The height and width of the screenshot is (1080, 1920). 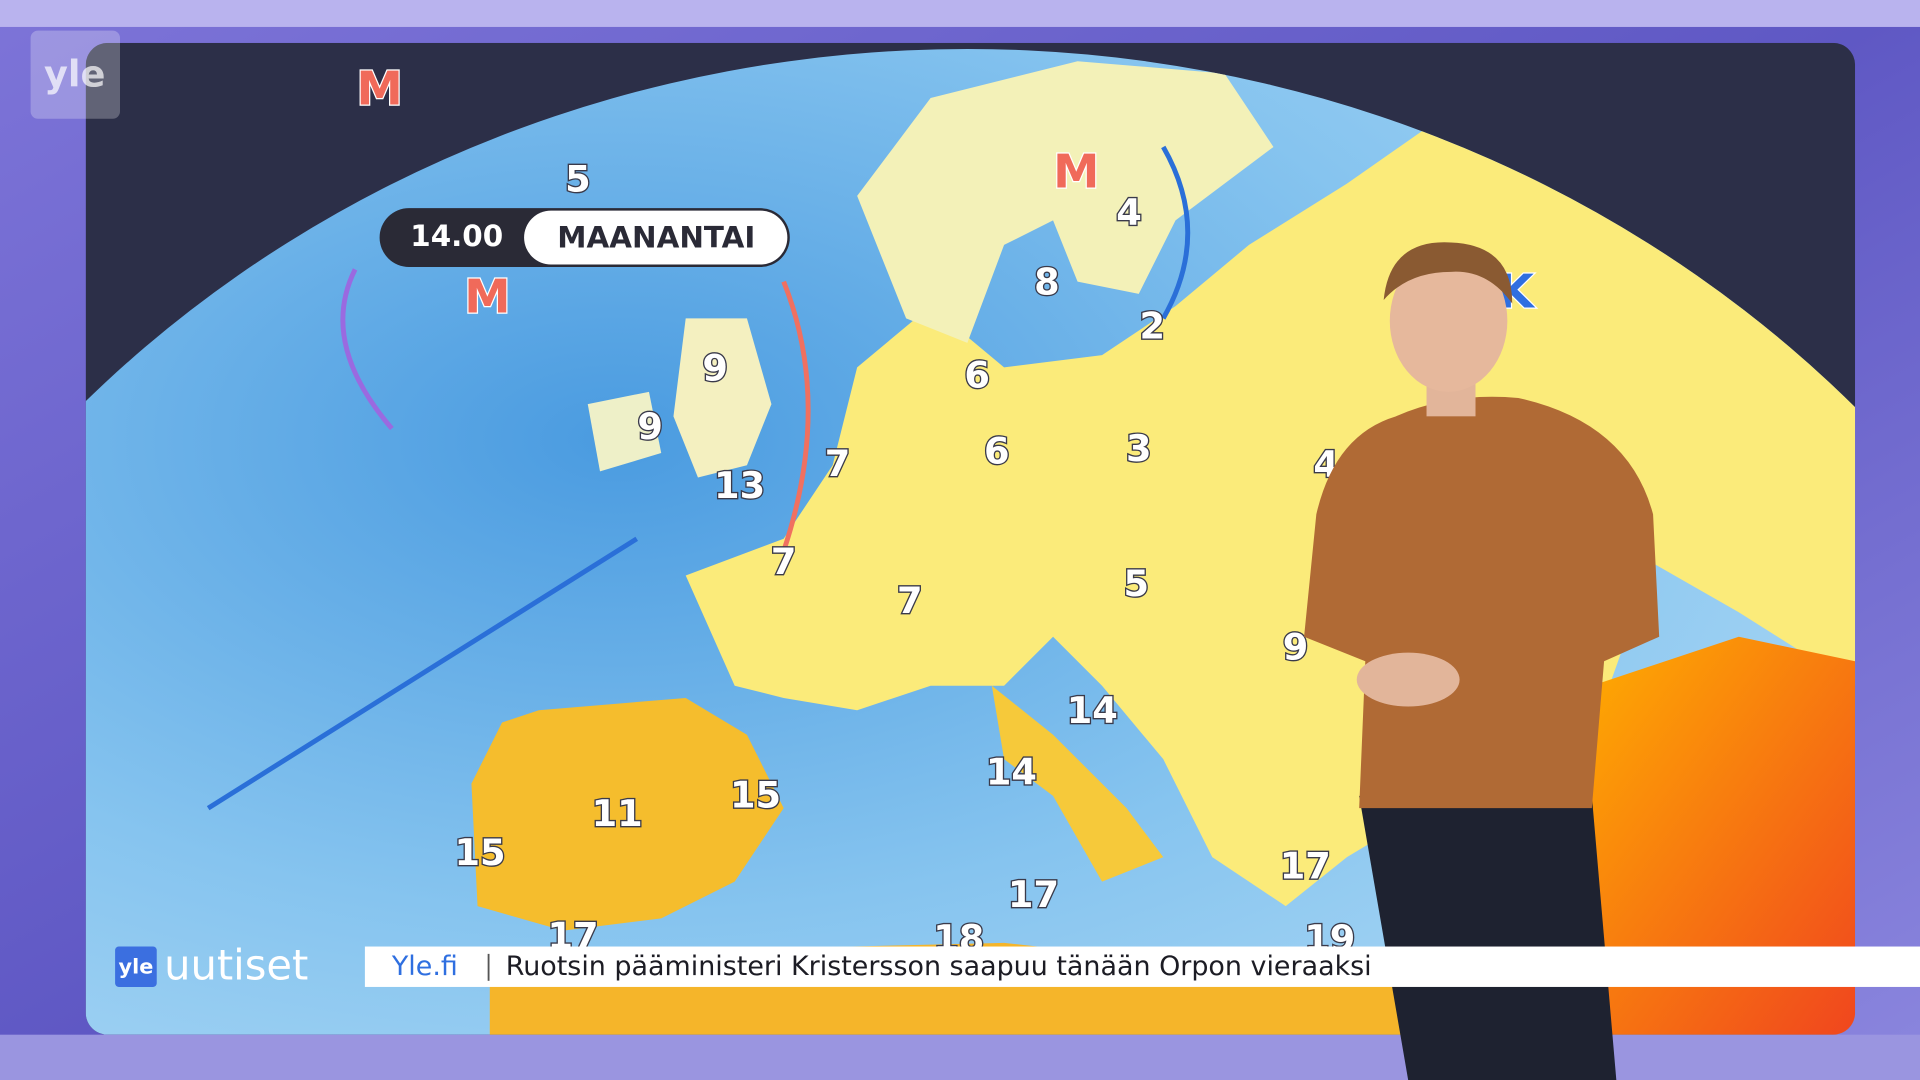 I want to click on logo-box, so click(x=75, y=74).